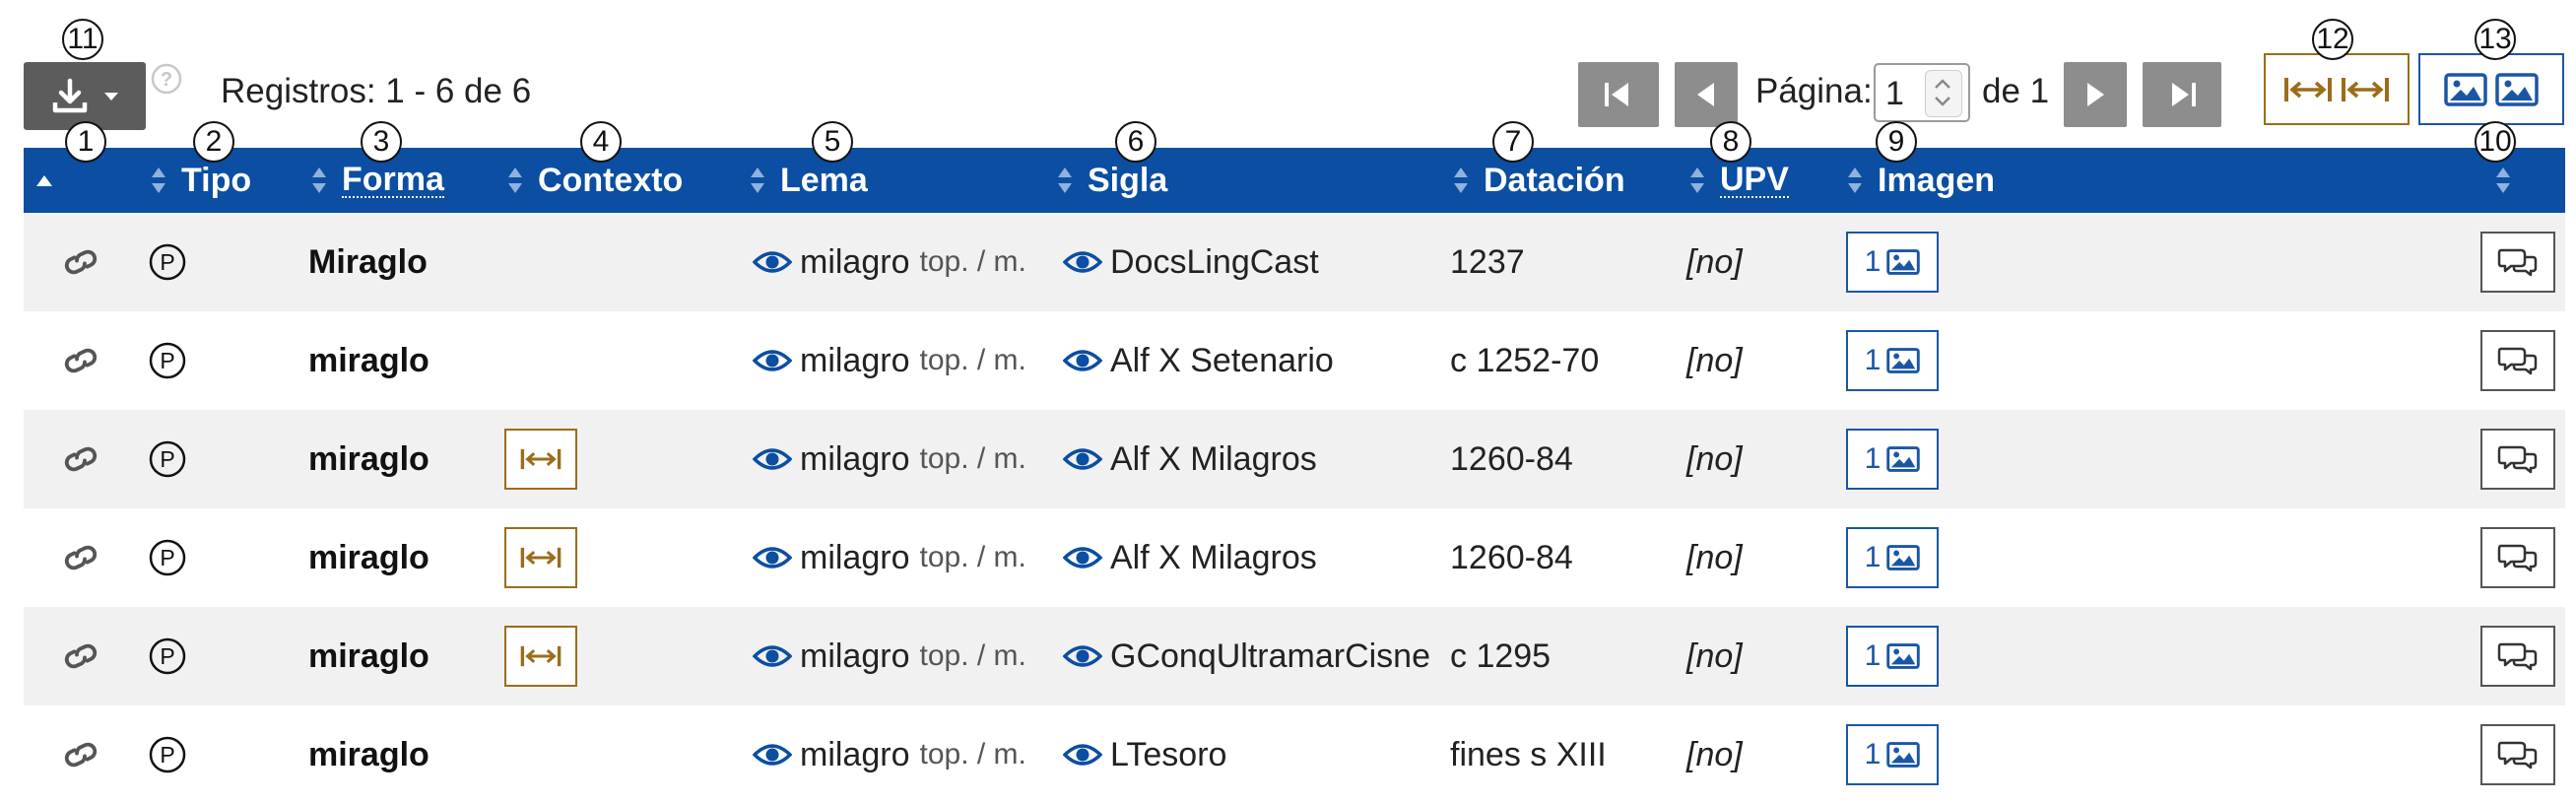 The height and width of the screenshot is (804, 2576). I want to click on previous-page-icon, so click(1706, 95).